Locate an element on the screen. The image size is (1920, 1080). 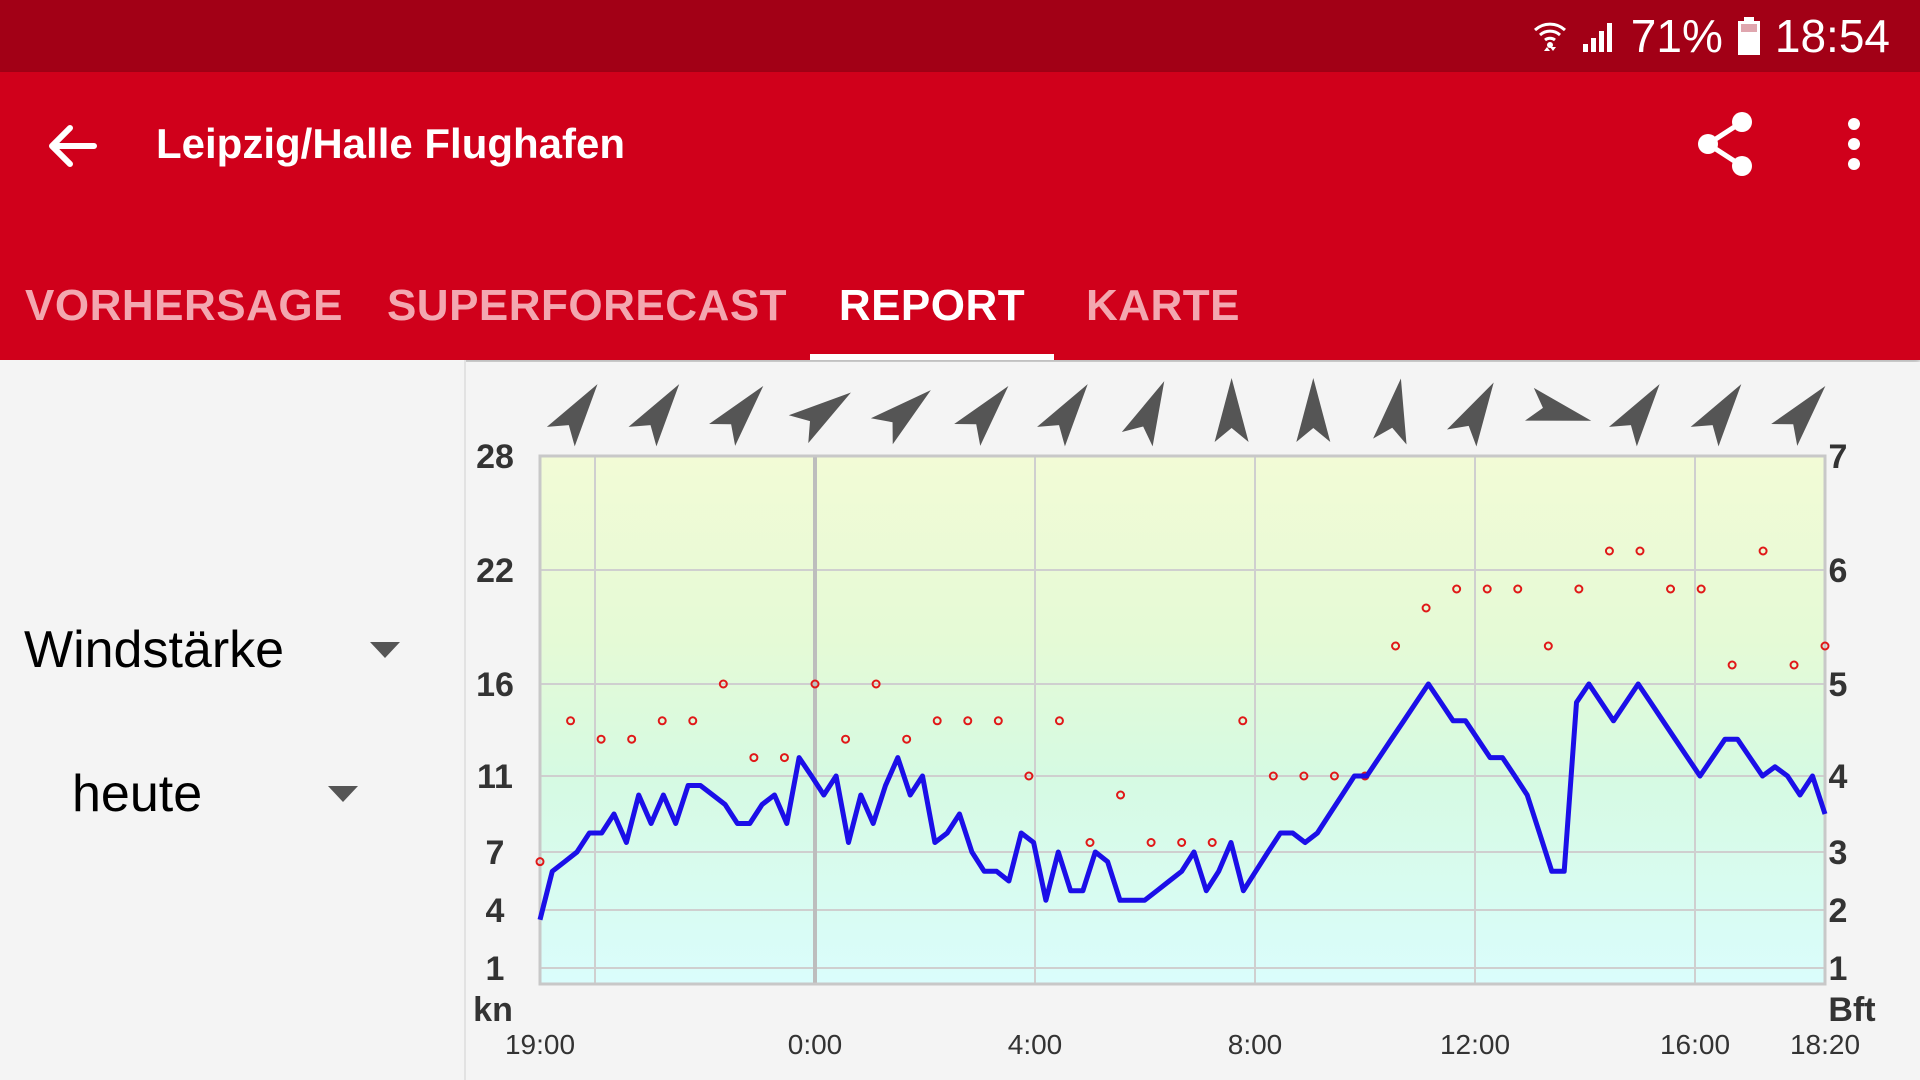
wifi-icon is located at coordinates (1549, 36).